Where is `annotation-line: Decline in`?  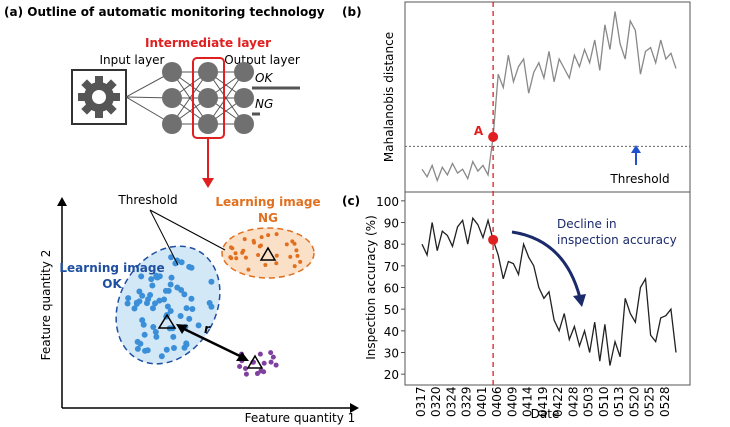 annotation-line: Decline in is located at coordinates (587, 224).